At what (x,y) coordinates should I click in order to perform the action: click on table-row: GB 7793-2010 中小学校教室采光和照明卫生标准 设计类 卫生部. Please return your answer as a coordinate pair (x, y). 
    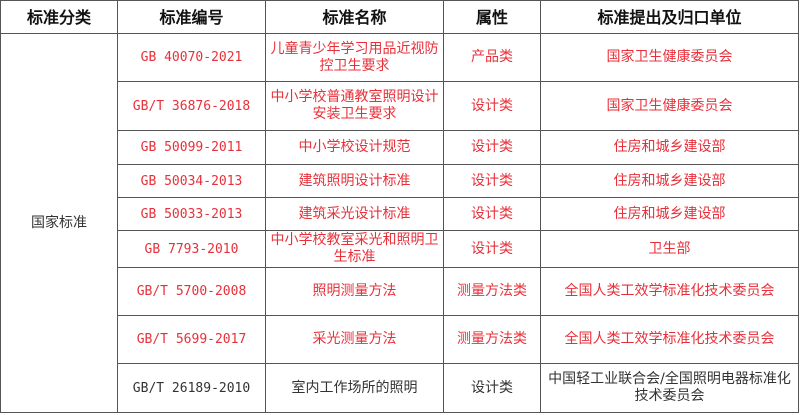
    Looking at the image, I should click on (400, 249).